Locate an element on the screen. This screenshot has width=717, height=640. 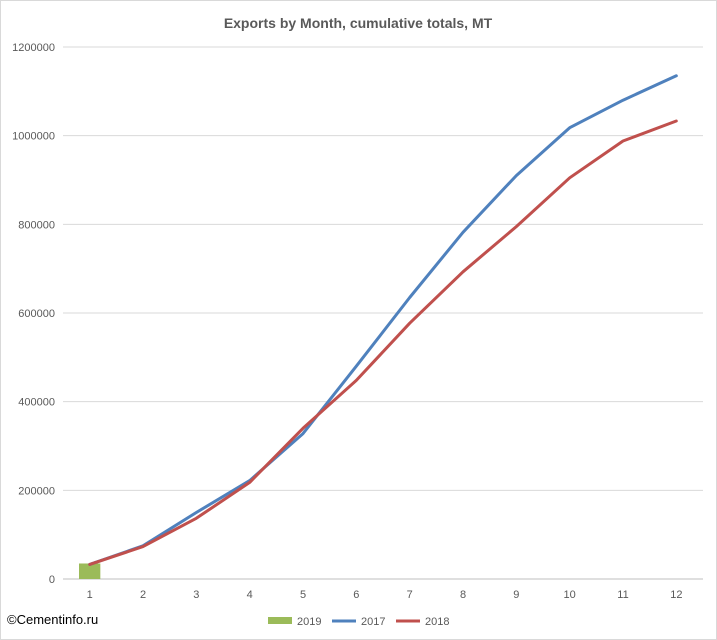
bar-2019 is located at coordinates (90, 571).